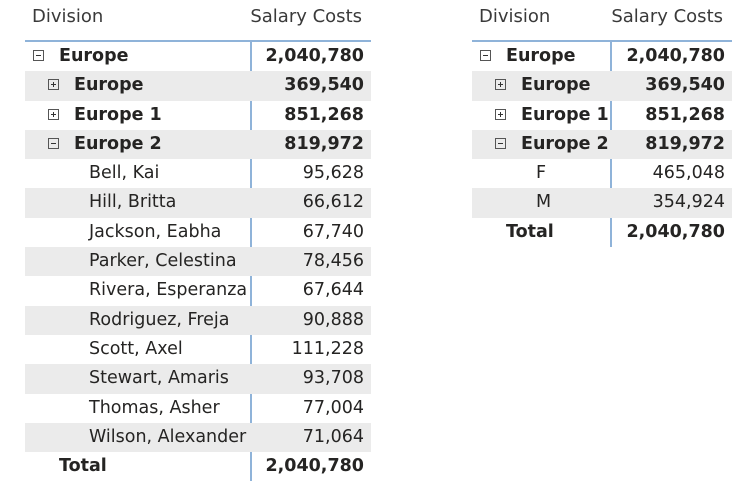 This screenshot has height=482, width=748. What do you see at coordinates (159, 319) in the screenshot?
I see `row-label: Rodriguez, Freja` at bounding box center [159, 319].